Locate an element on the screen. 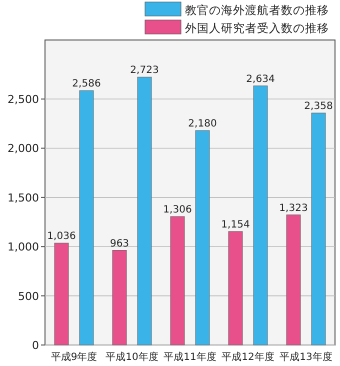 Image resolution: width=340 pixels, height=366 pixels. y-tick-label: 1,500 is located at coordinates (23, 197).